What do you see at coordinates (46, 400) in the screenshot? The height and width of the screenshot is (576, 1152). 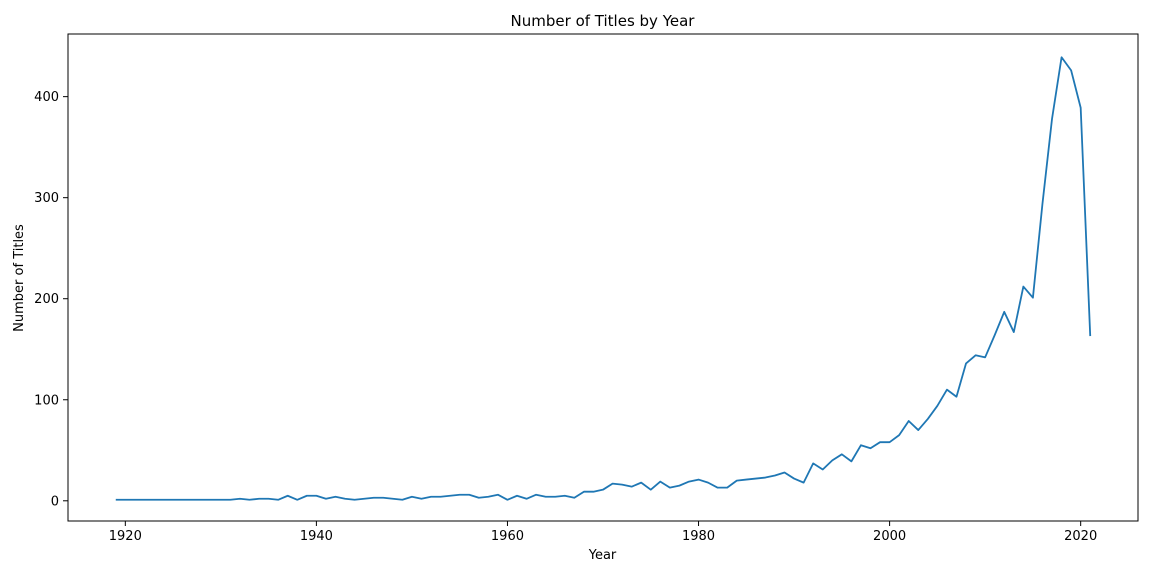 I see `y-tick-label: 100` at bounding box center [46, 400].